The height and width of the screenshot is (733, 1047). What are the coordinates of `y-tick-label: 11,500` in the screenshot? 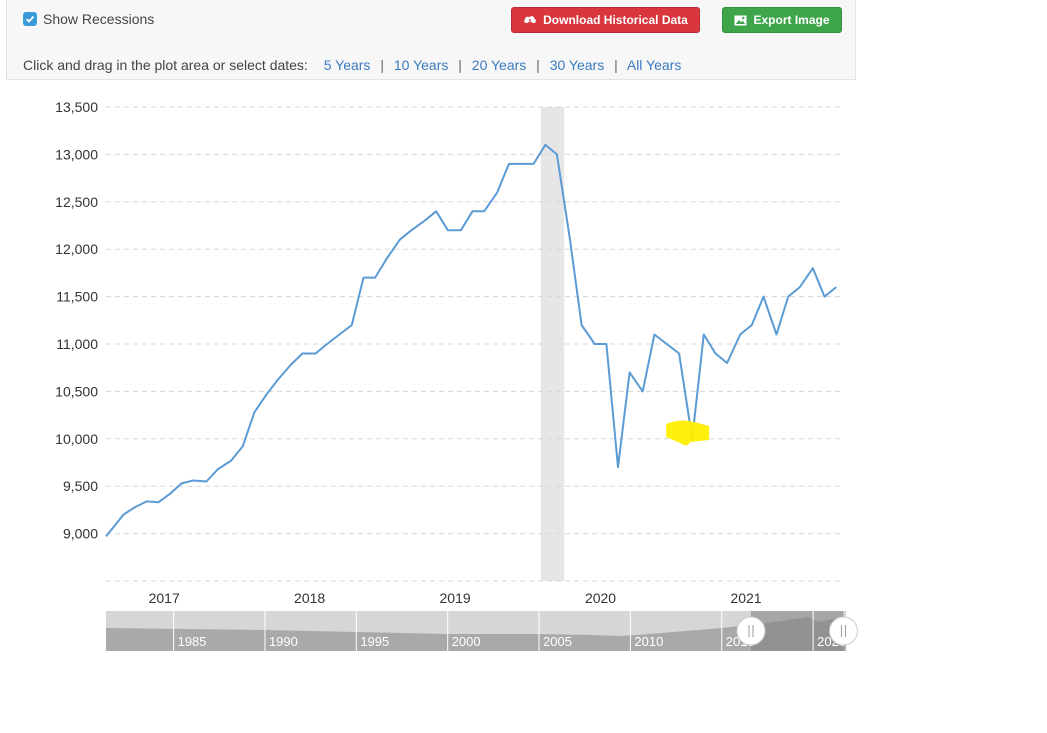 It's located at (77, 297).